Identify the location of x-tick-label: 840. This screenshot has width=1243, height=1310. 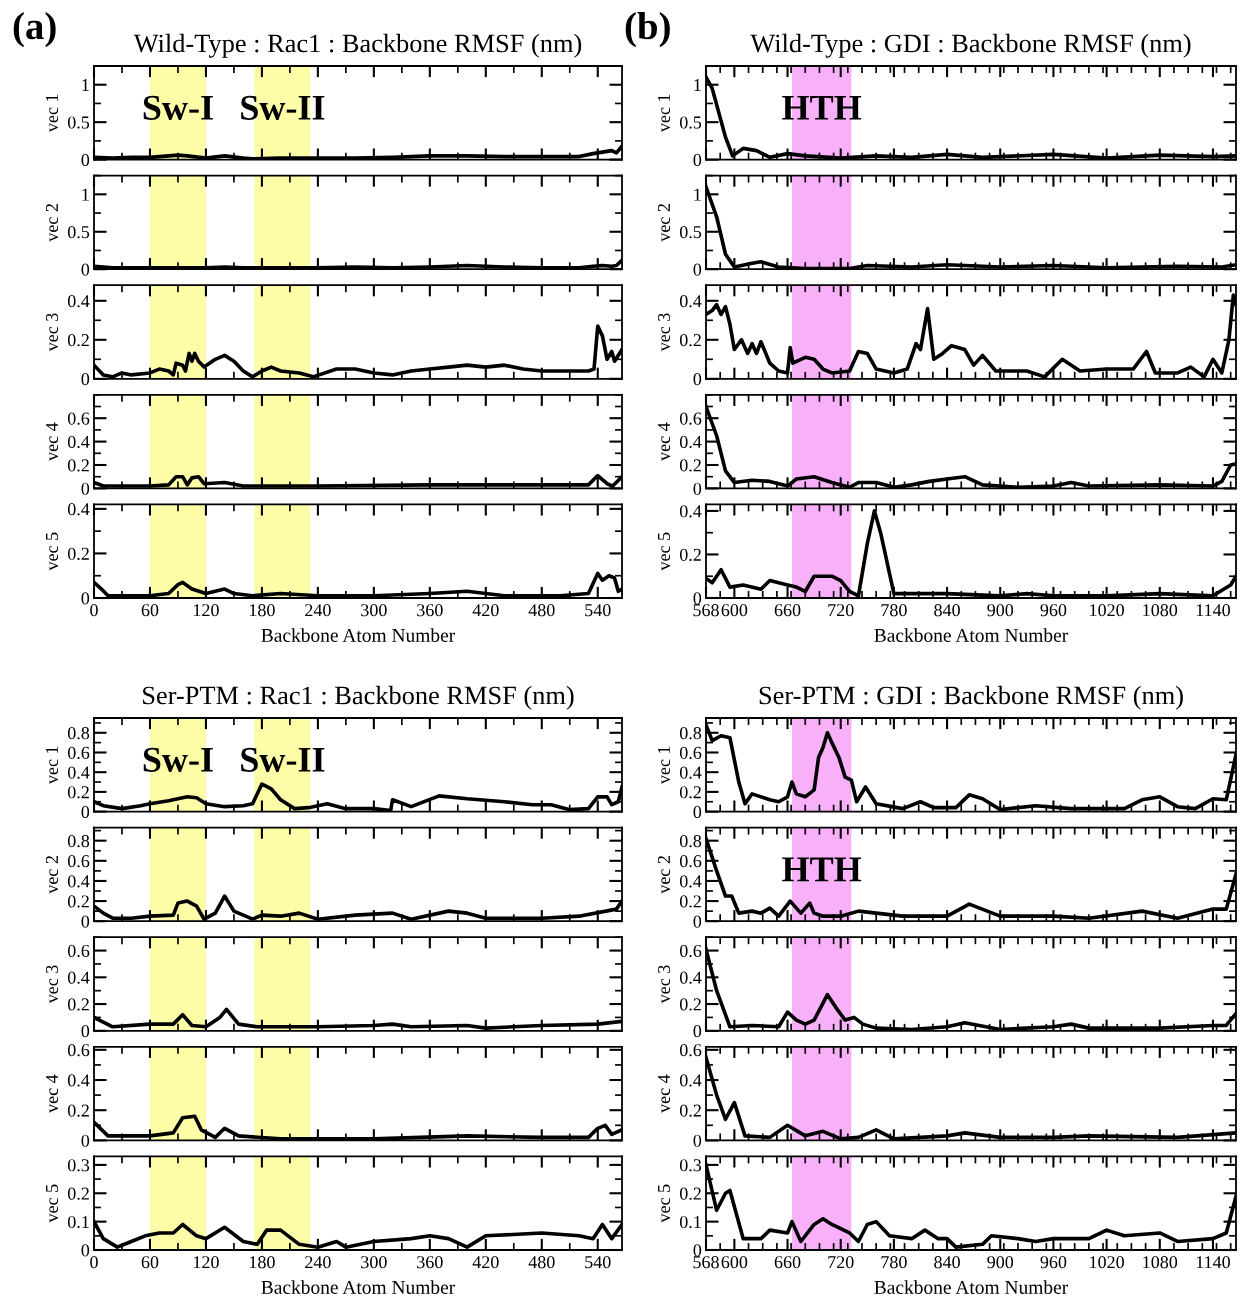
(947, 1262).